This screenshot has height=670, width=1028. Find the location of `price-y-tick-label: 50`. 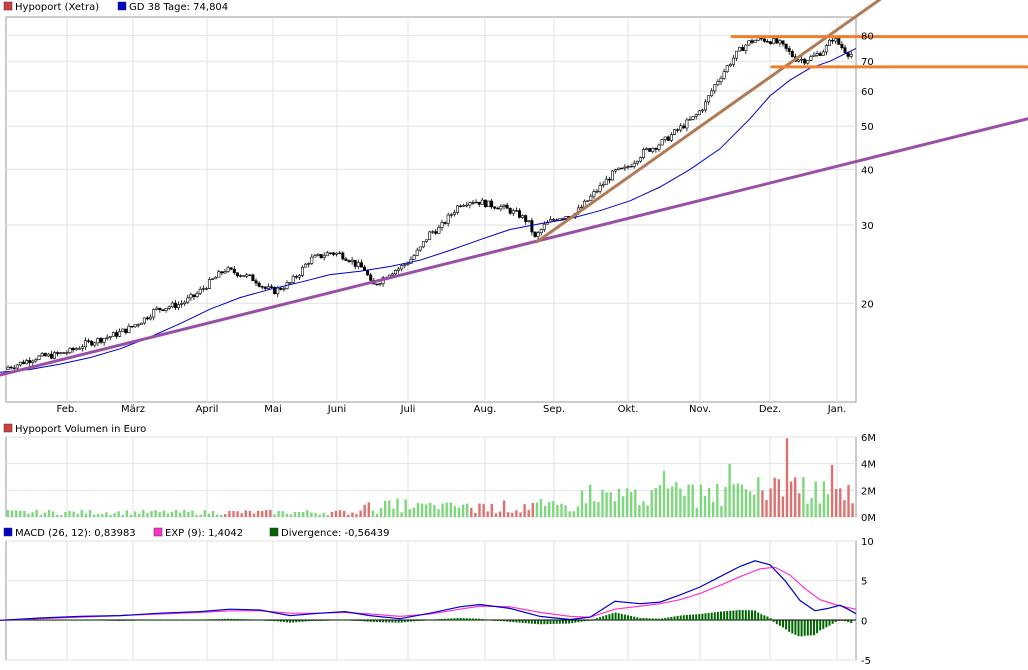

price-y-tick-label: 50 is located at coordinates (867, 127).